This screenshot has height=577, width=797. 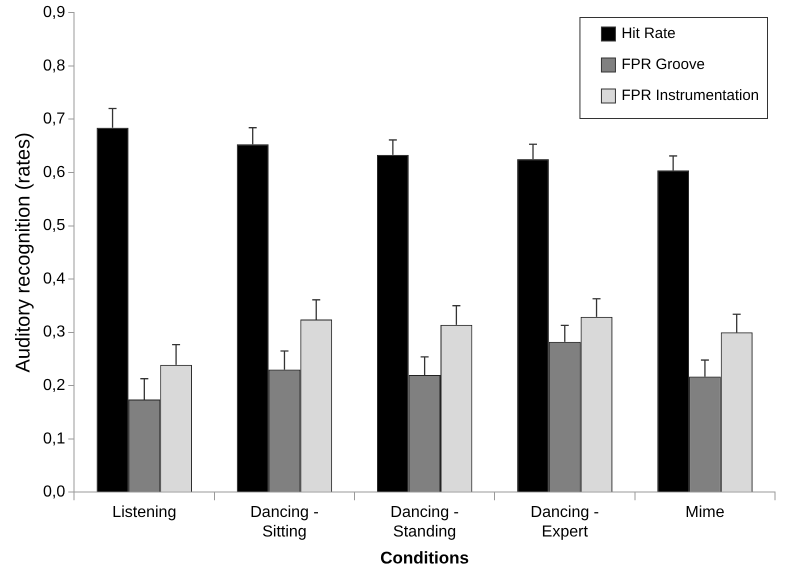 I want to click on y-tick-label: 0,1, so click(x=54, y=439).